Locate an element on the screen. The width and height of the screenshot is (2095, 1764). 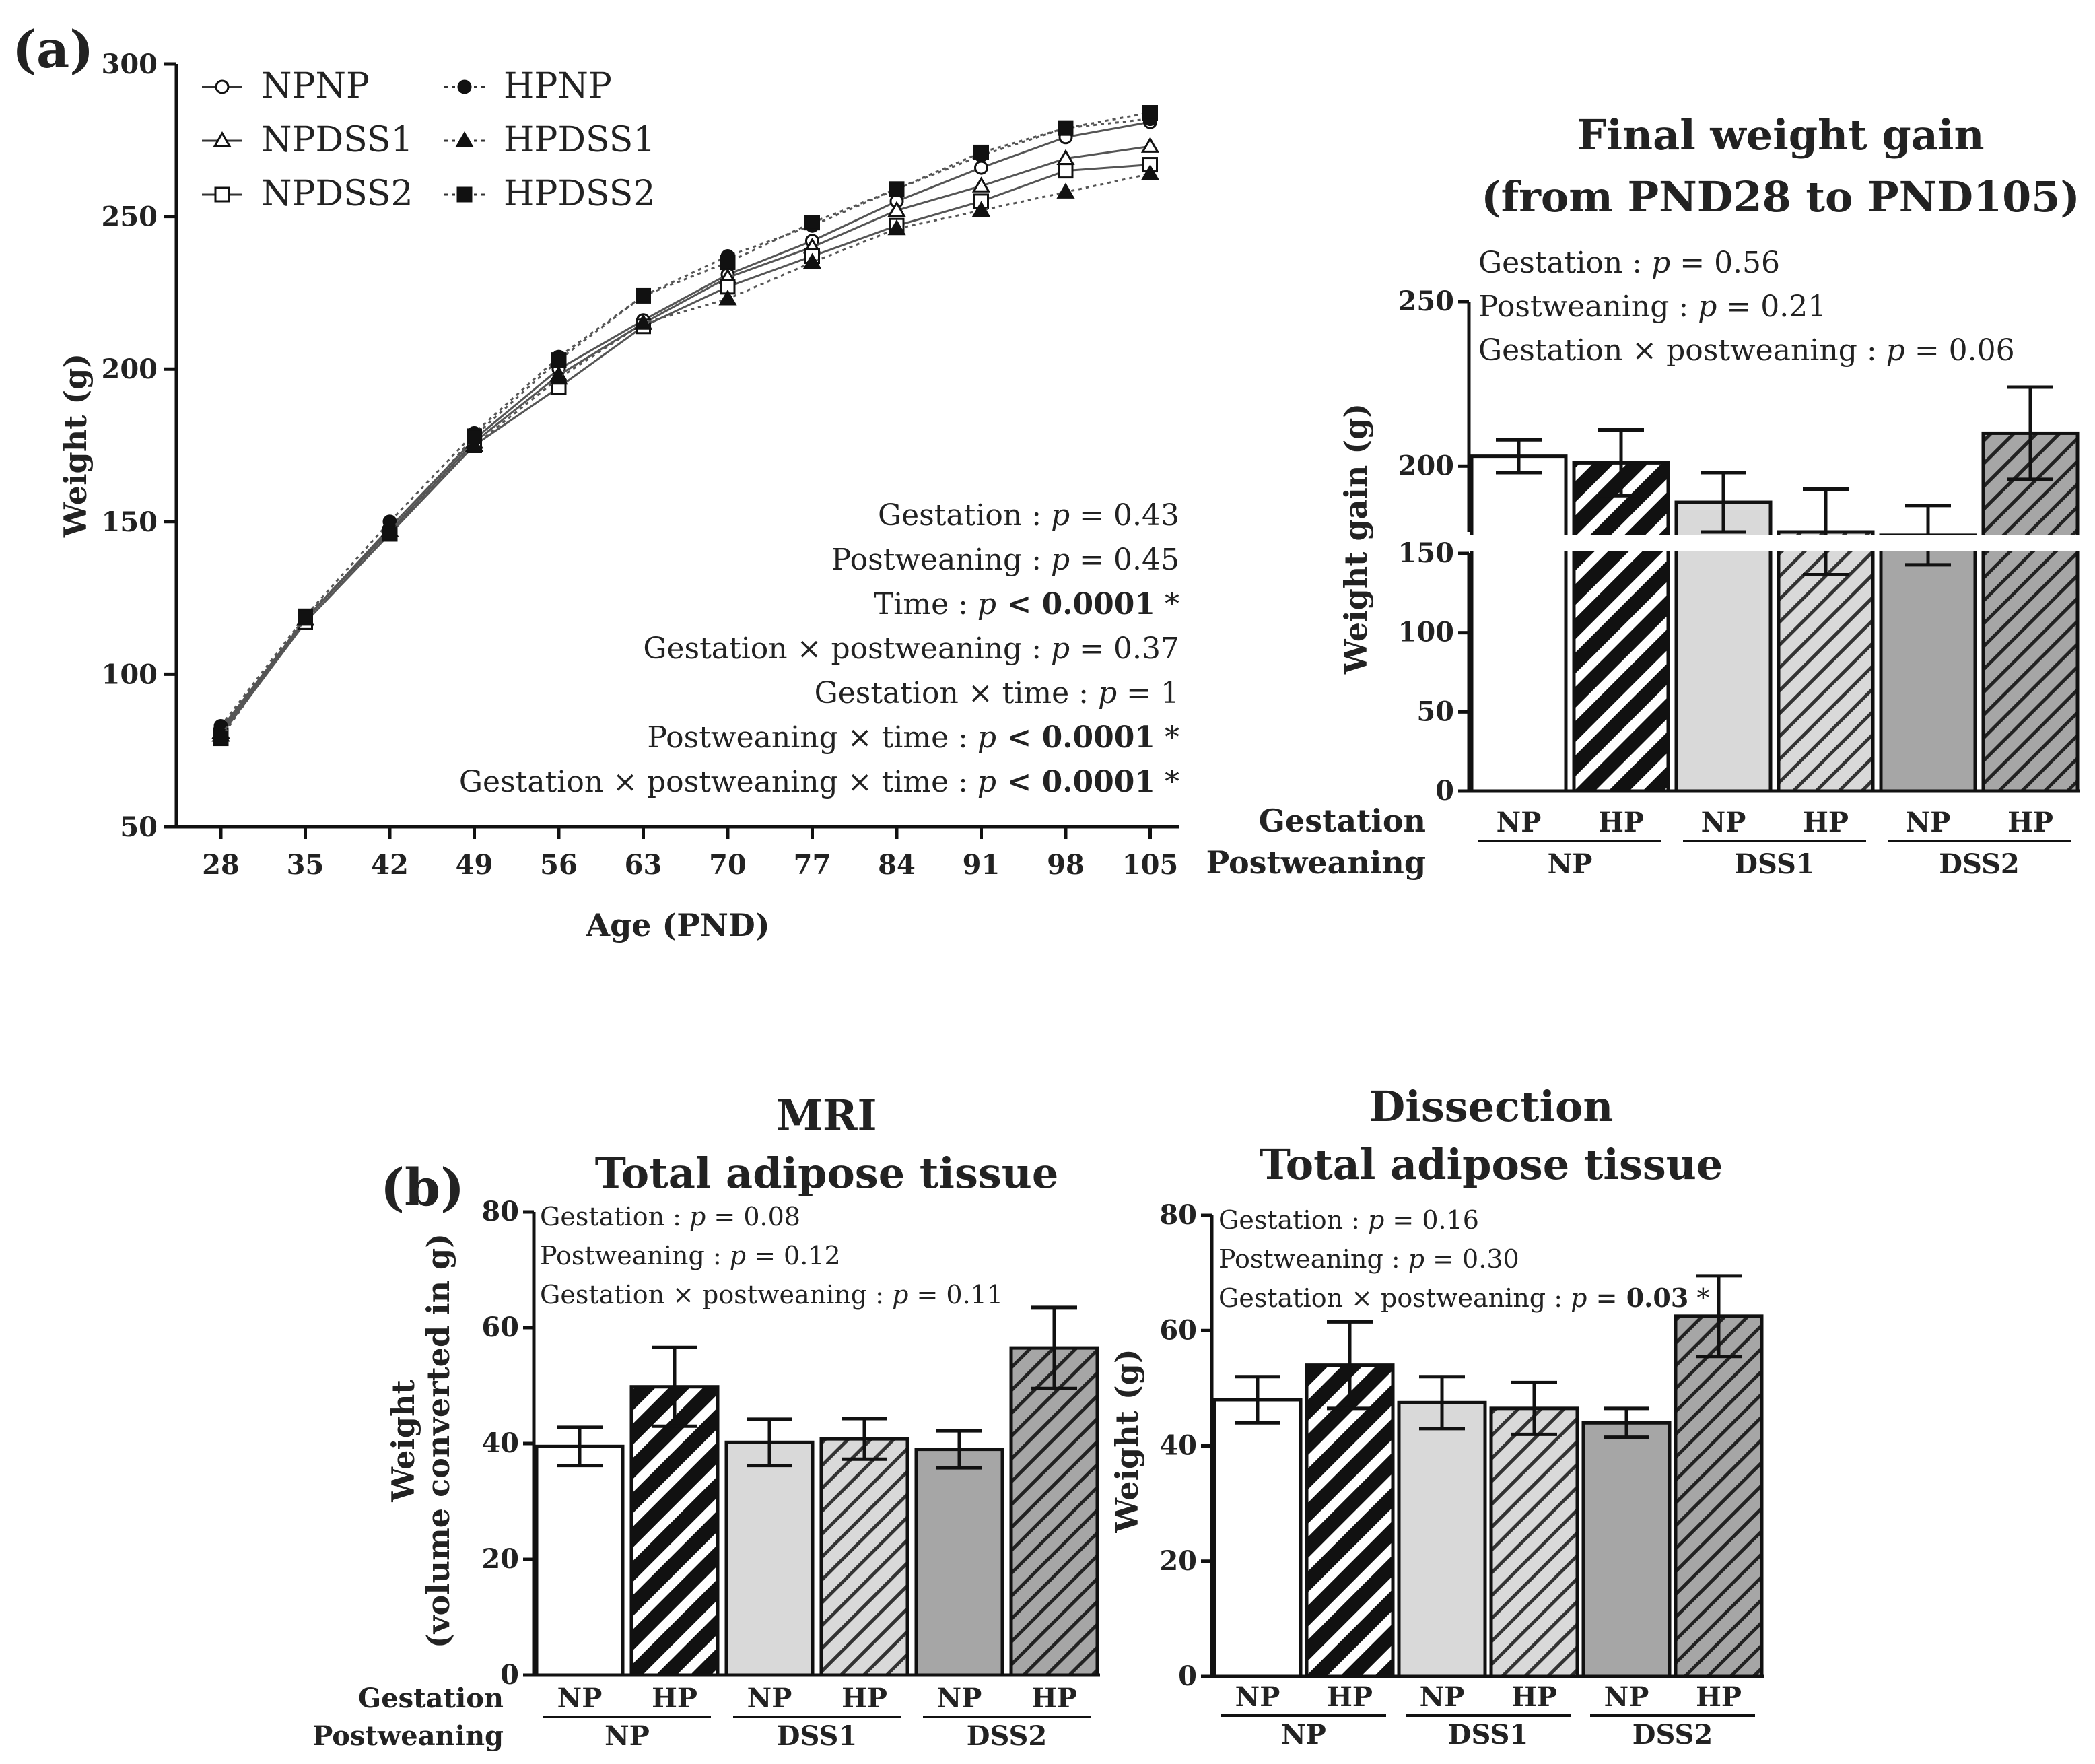
legend-item-hpdss1: HPDSS1 is located at coordinates (549, 140).